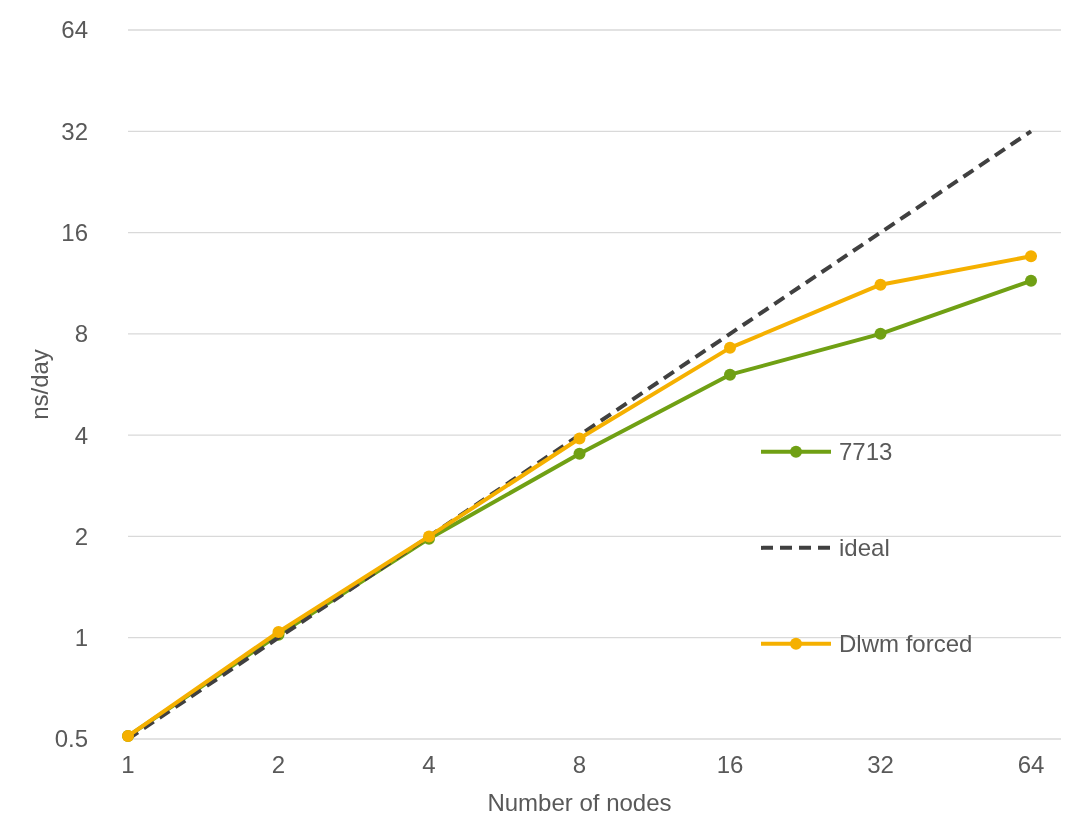 Image resolution: width=1089 pixels, height=827 pixels. What do you see at coordinates (74, 232) in the screenshot?
I see `y-tick-label: 16` at bounding box center [74, 232].